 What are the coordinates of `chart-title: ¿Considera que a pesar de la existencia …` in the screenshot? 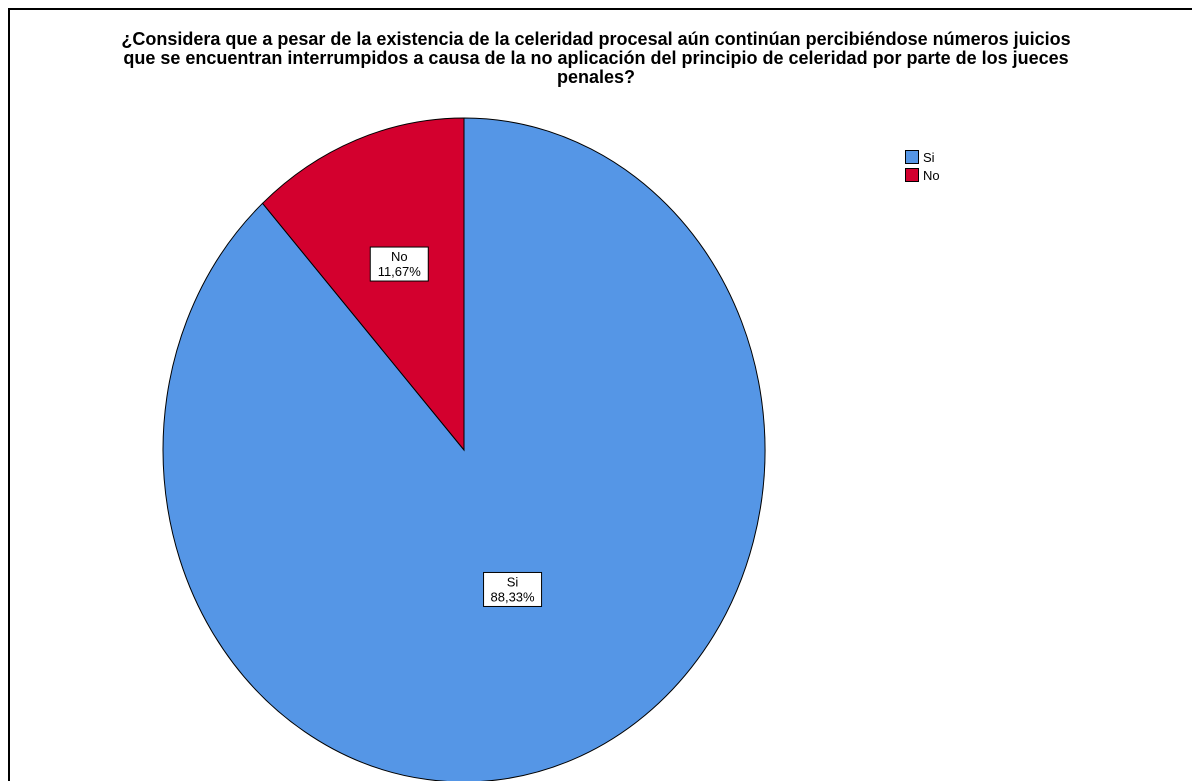 It's located at (596, 58).